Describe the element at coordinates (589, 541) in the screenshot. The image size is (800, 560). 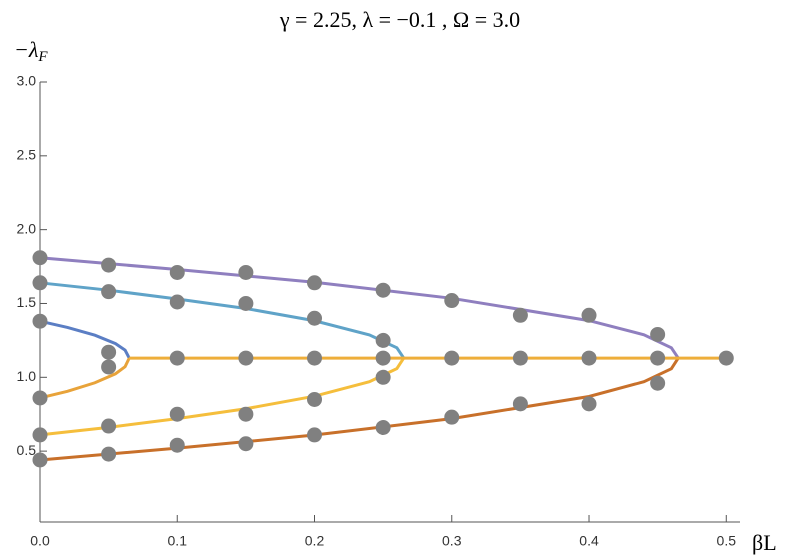
I see `x-tick-label: 0.4` at that location.